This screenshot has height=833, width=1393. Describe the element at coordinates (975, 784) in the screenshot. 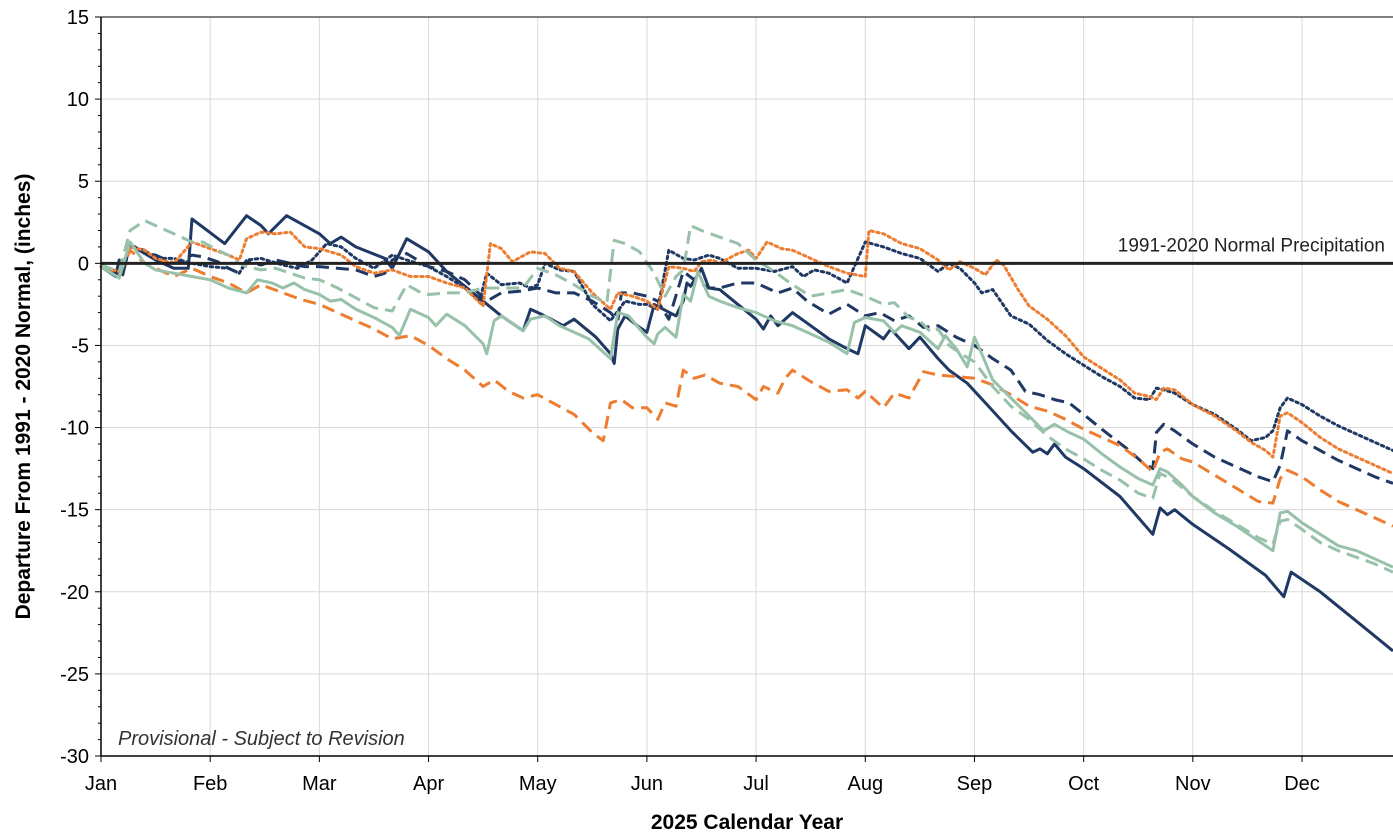

I see `x-tick-label: Sep` at that location.